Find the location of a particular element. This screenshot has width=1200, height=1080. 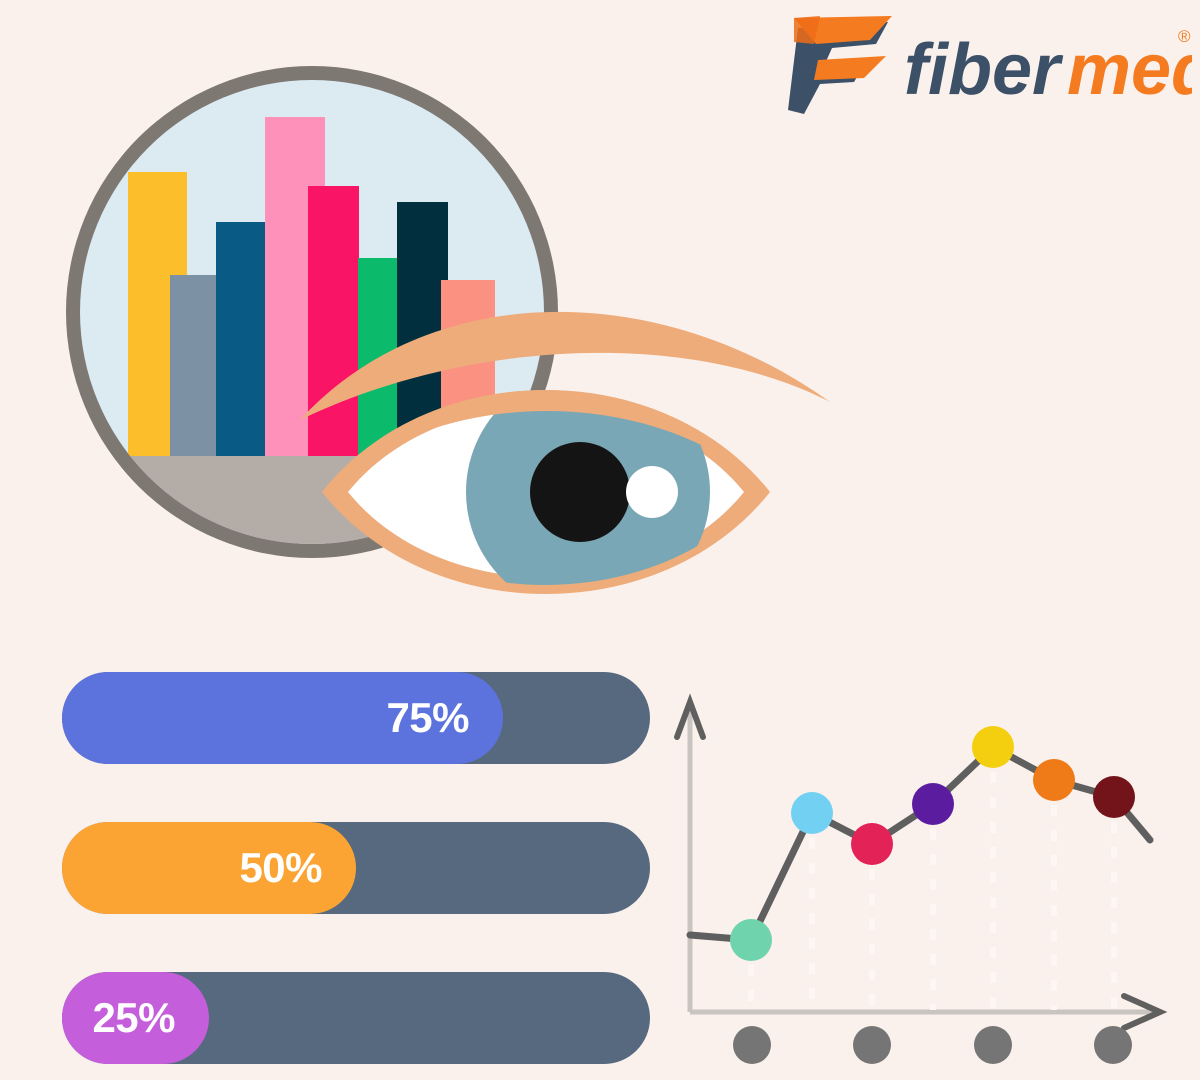

eye-highlight is located at coordinates (652, 492).